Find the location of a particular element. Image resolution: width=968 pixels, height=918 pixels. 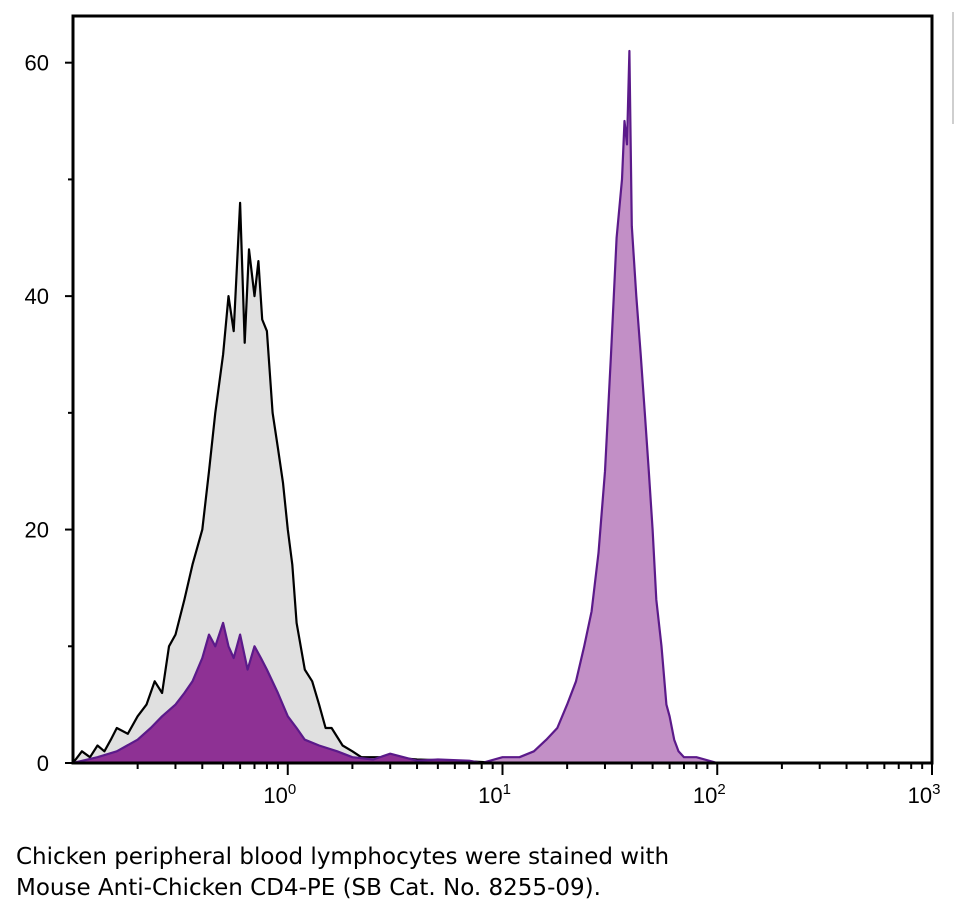

x-tick-label: 10¹ is located at coordinates (494, 794).